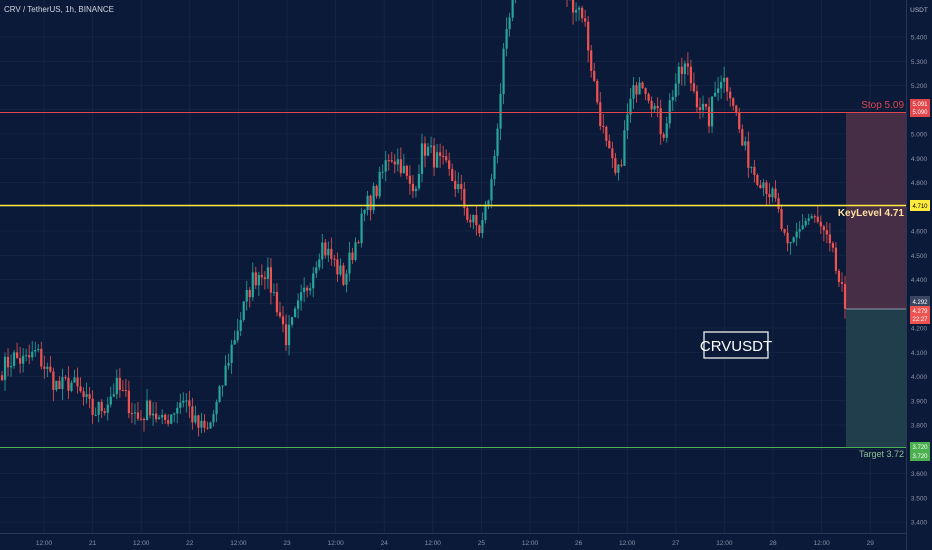 Image resolution: width=932 pixels, height=550 pixels. What do you see at coordinates (579, 543) in the screenshot?
I see `time-tick-label: 26` at bounding box center [579, 543].